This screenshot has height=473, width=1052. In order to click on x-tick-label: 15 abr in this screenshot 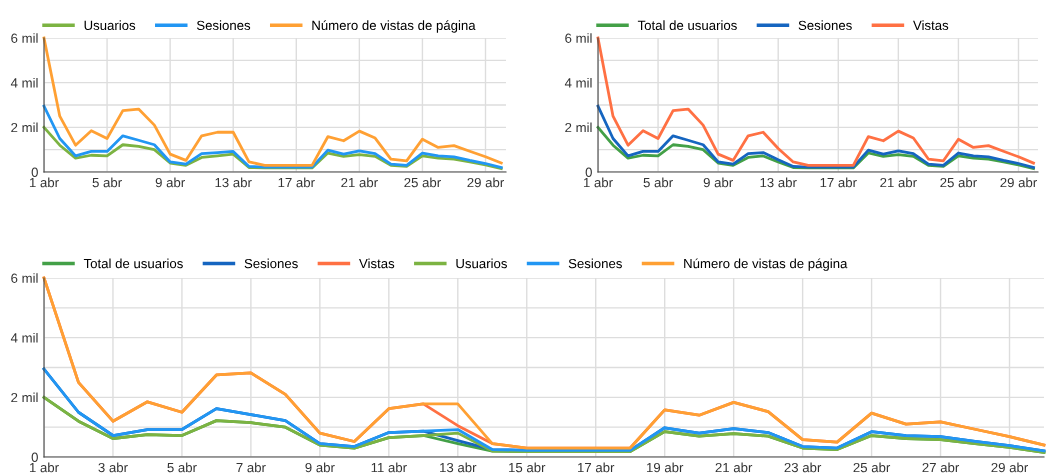, I will do `click(527, 467)`.